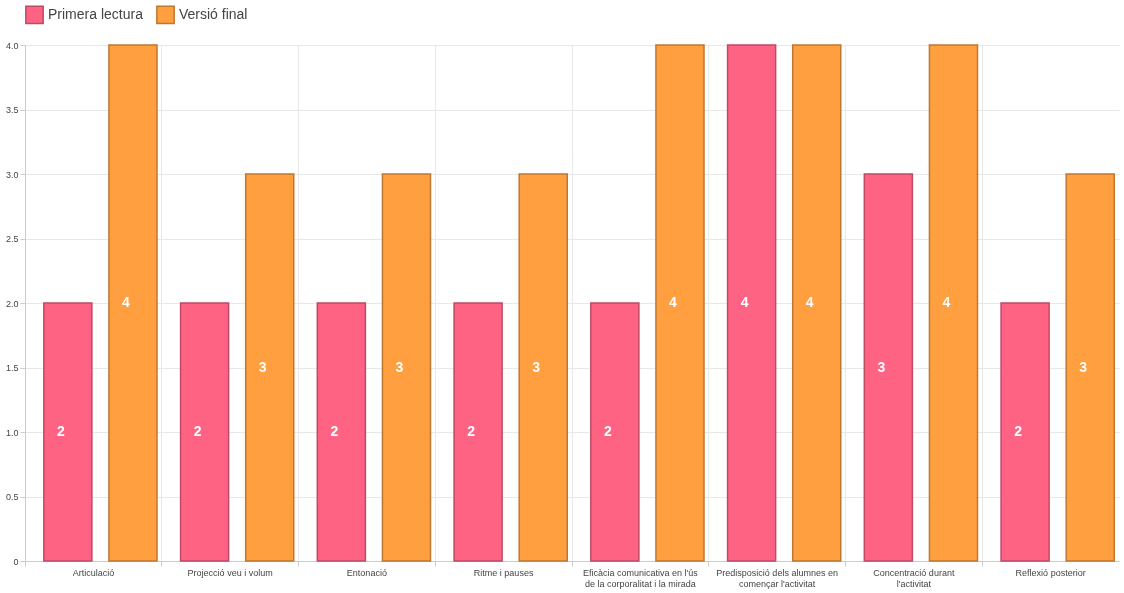  I want to click on x-tick-label: Concentració durant l'activitat, so click(914, 578).